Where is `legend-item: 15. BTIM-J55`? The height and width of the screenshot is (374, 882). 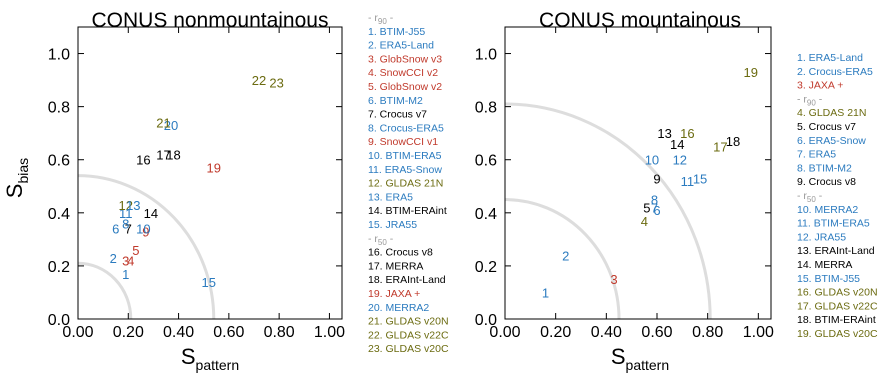 legend-item: 15. BTIM-J55 is located at coordinates (828, 279).